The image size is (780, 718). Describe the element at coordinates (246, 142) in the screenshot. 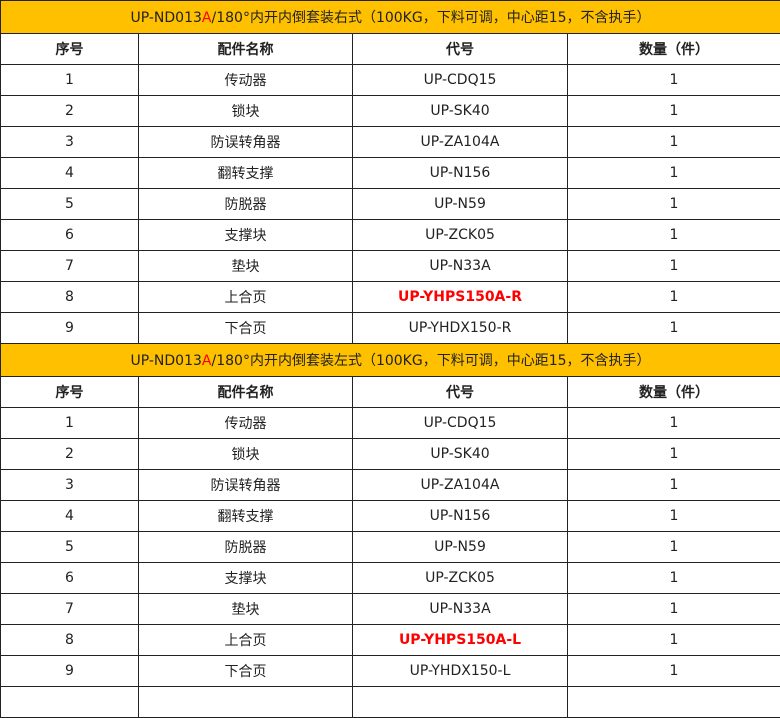

I see `cell-name: 防误转角器` at that location.